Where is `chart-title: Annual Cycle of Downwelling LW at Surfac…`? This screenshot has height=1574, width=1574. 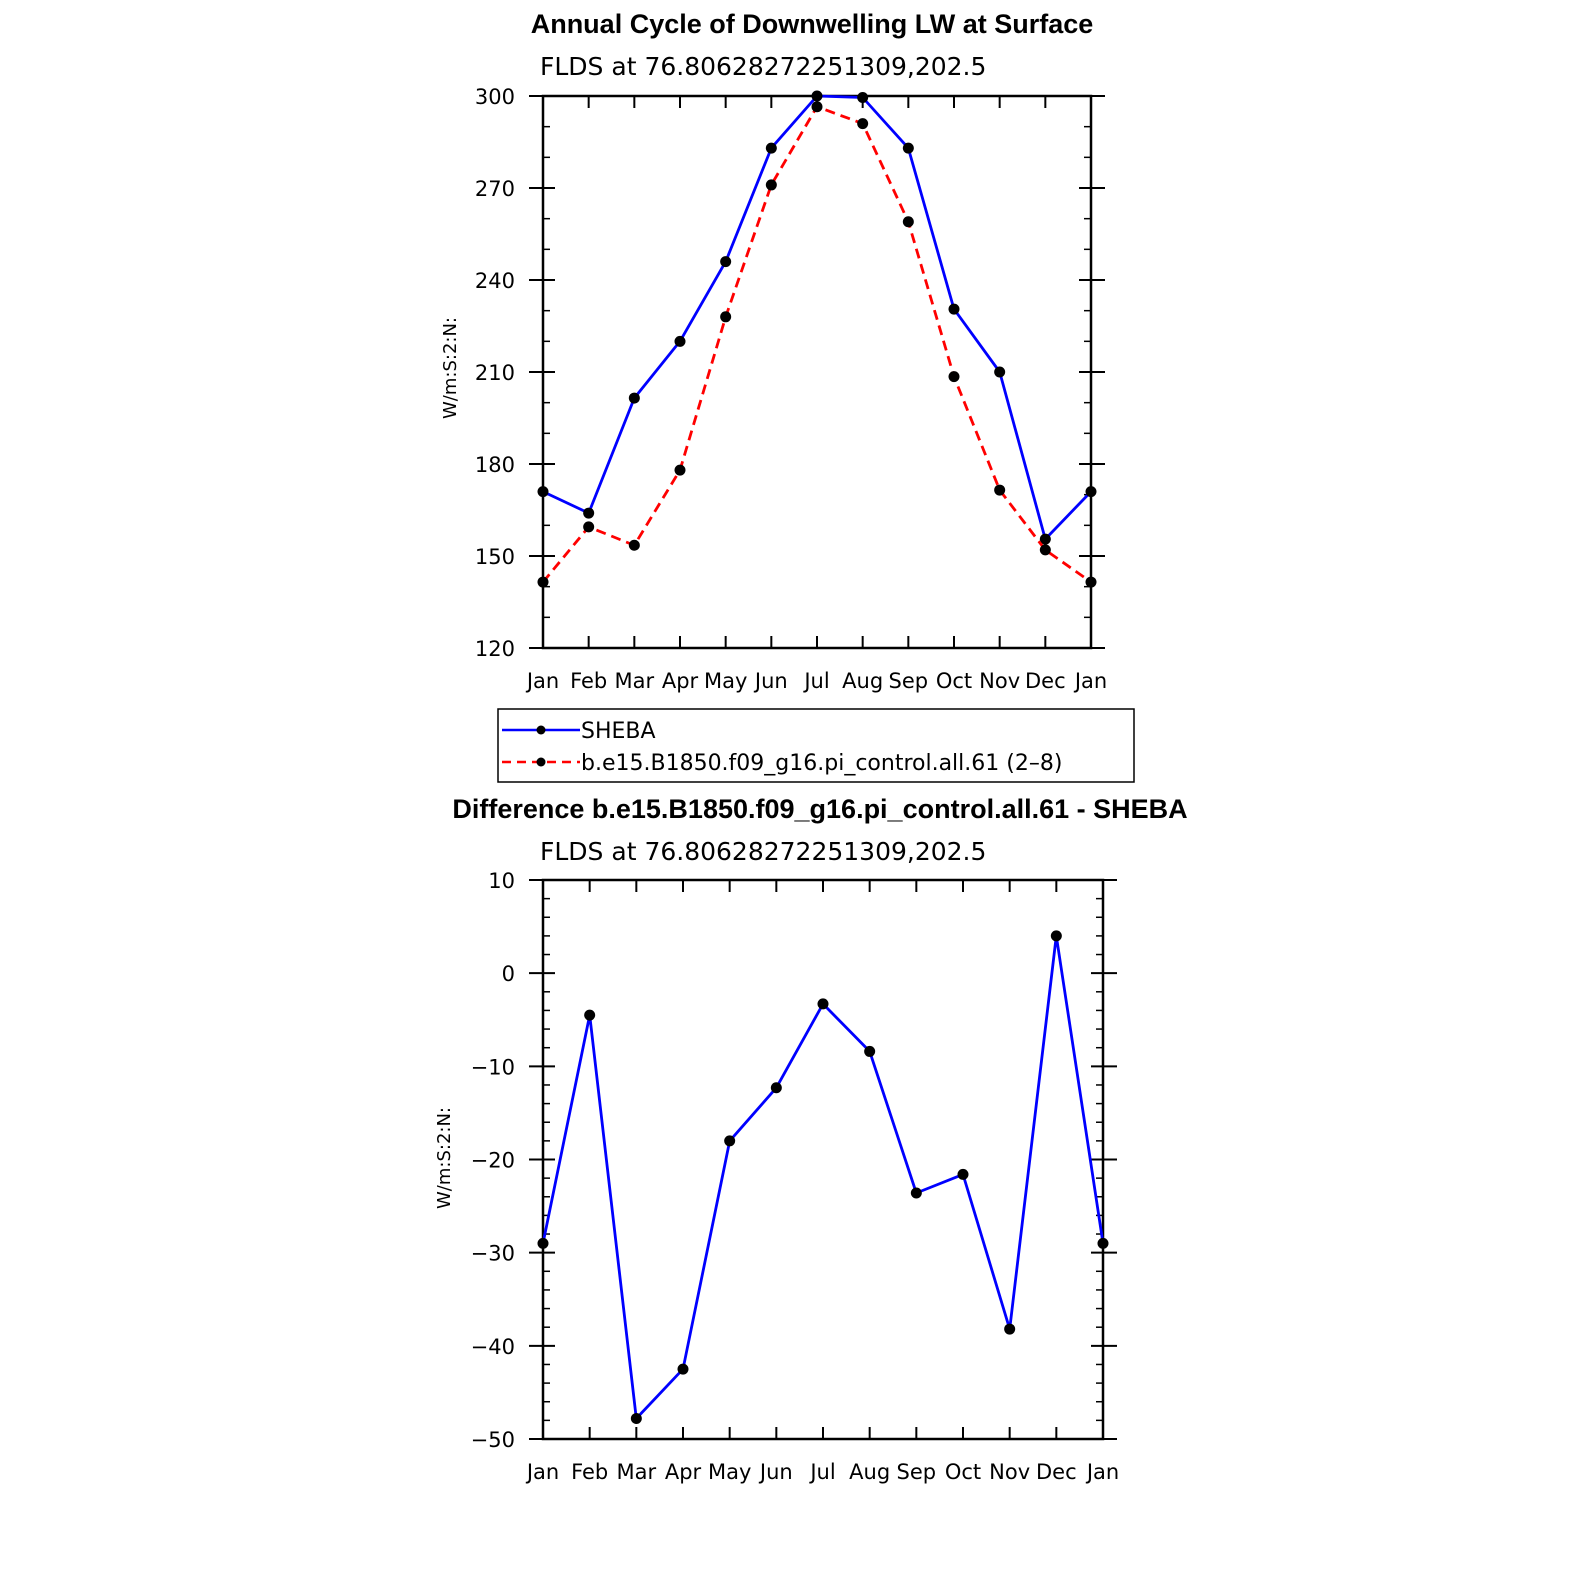
chart-title: Annual Cycle of Downwelling LW at Surfac… is located at coordinates (812, 24).